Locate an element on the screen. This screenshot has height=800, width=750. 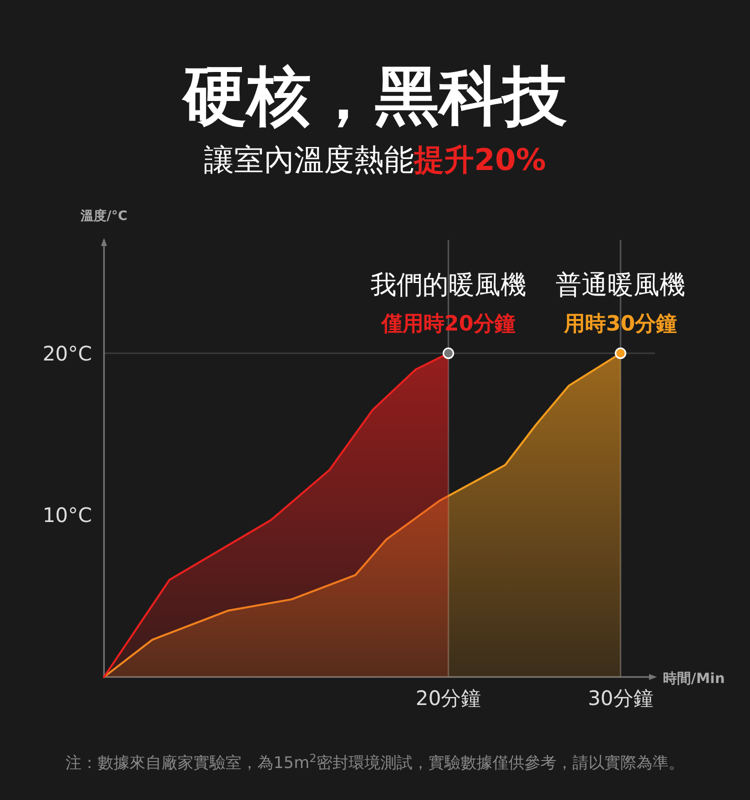
x-tick-label: 20分鐘 is located at coordinates (449, 698).